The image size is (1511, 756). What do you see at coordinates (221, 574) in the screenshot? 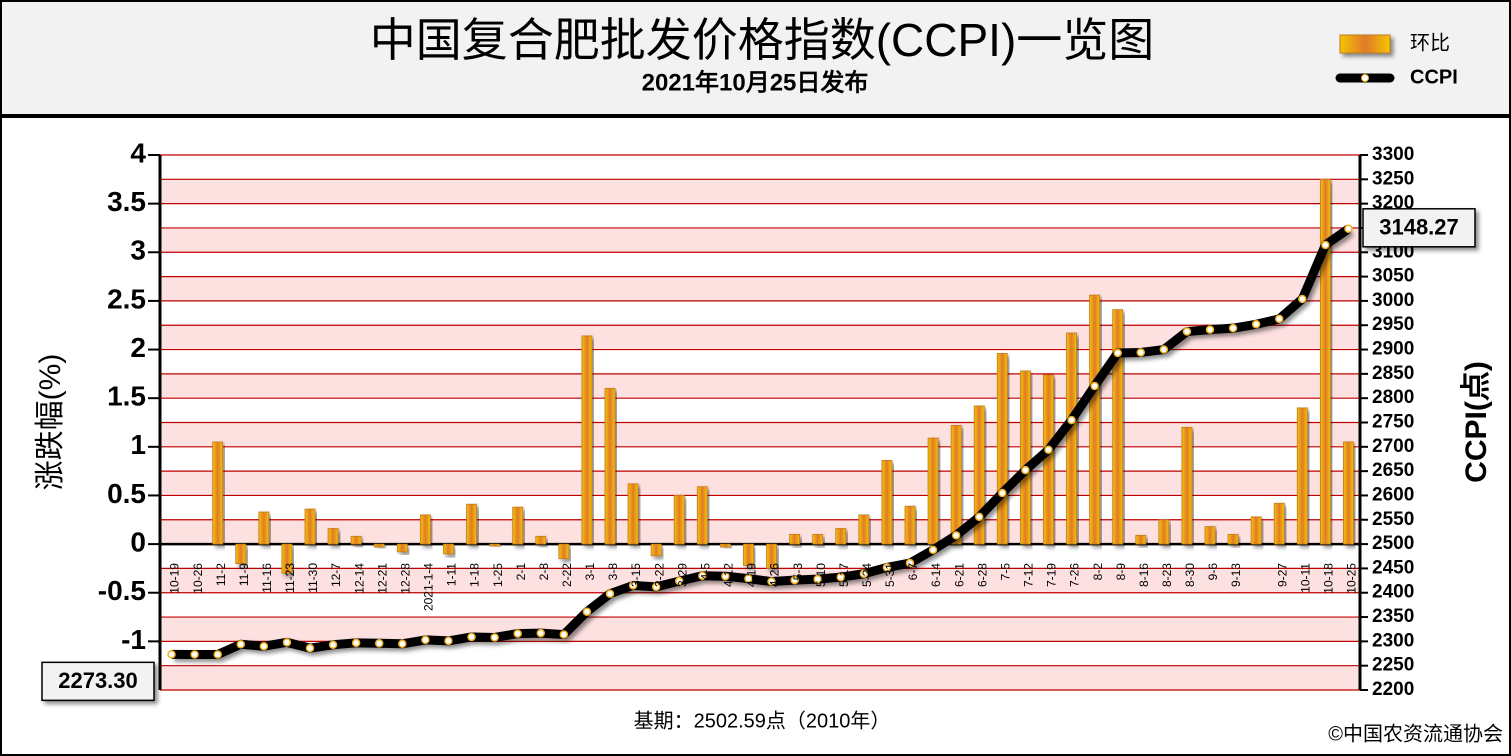
I see `x-tick-label: 11-2` at bounding box center [221, 574].